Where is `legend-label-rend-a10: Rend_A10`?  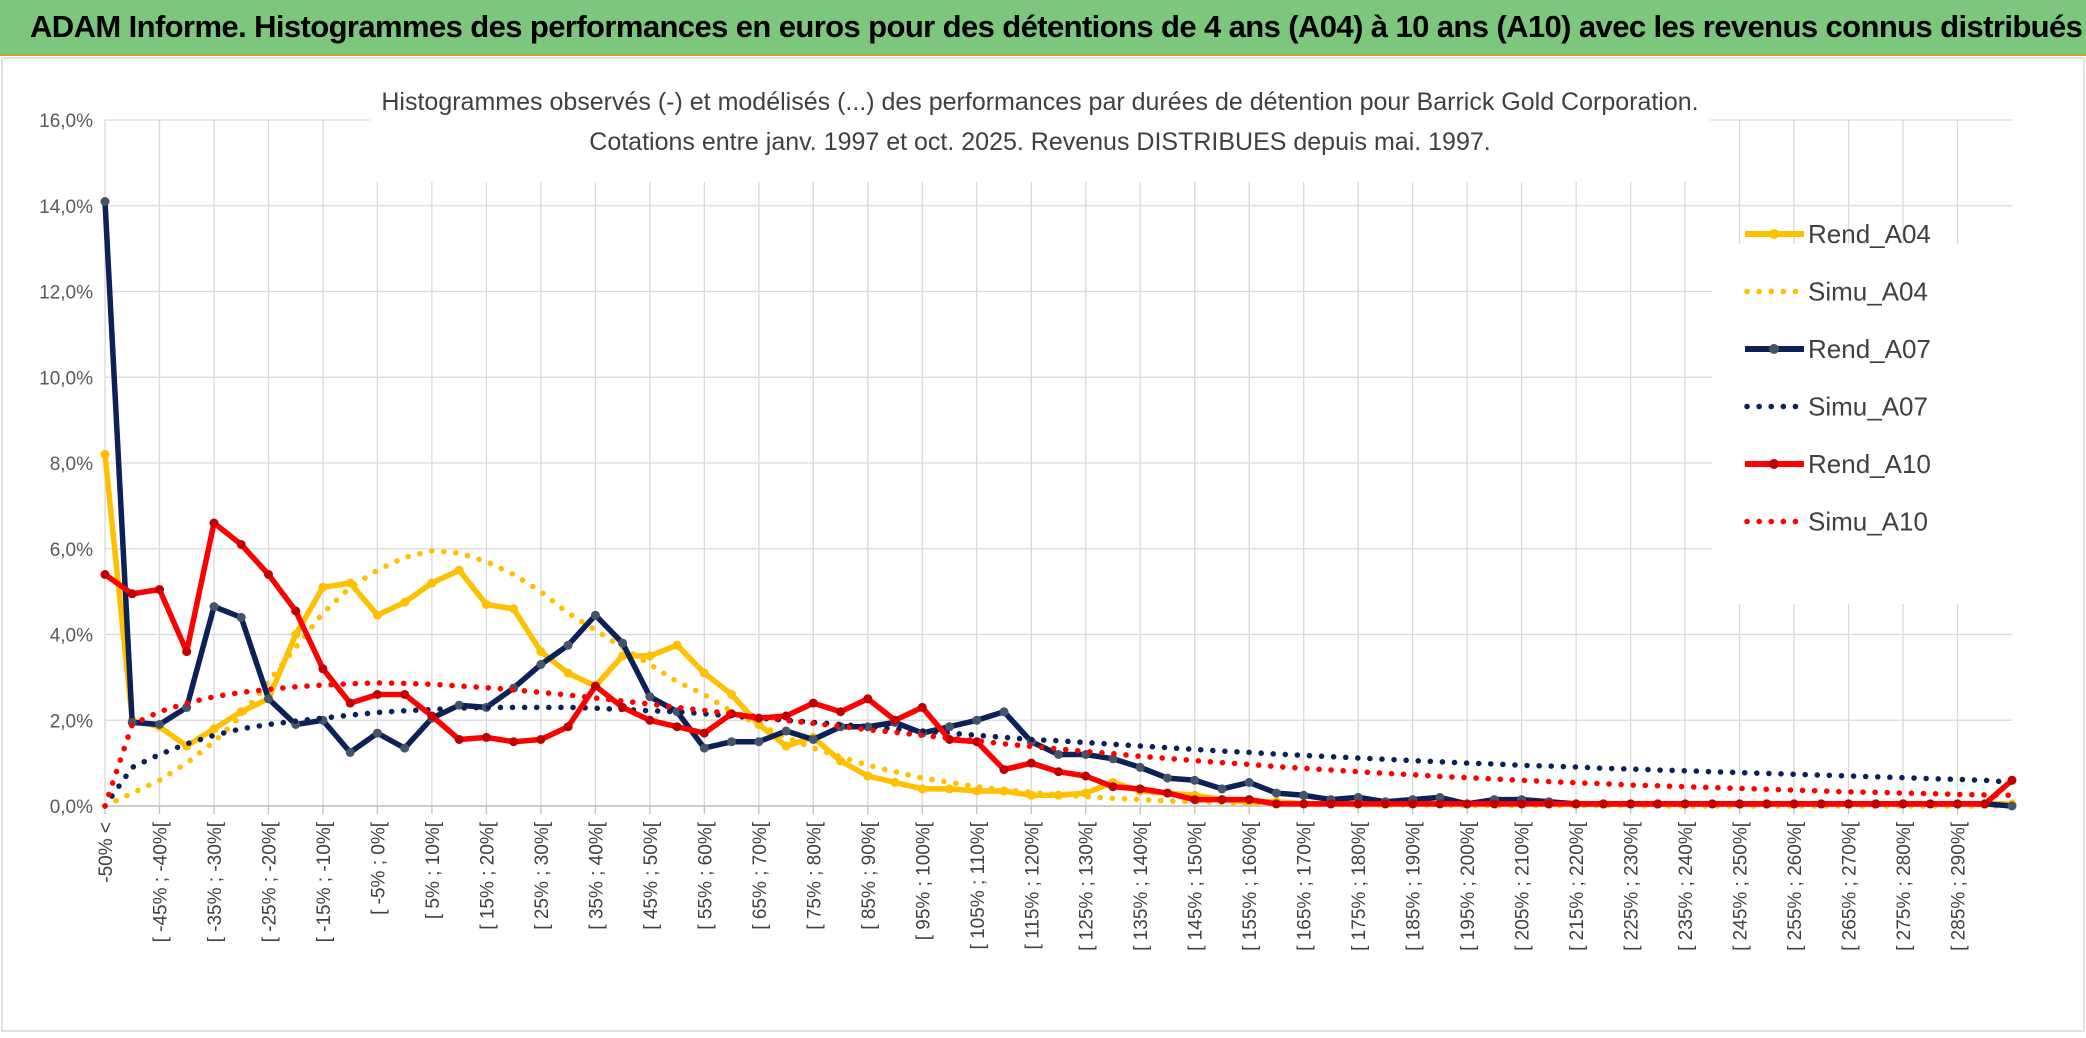
legend-label-rend-a10: Rend_A10 is located at coordinates (1869, 464).